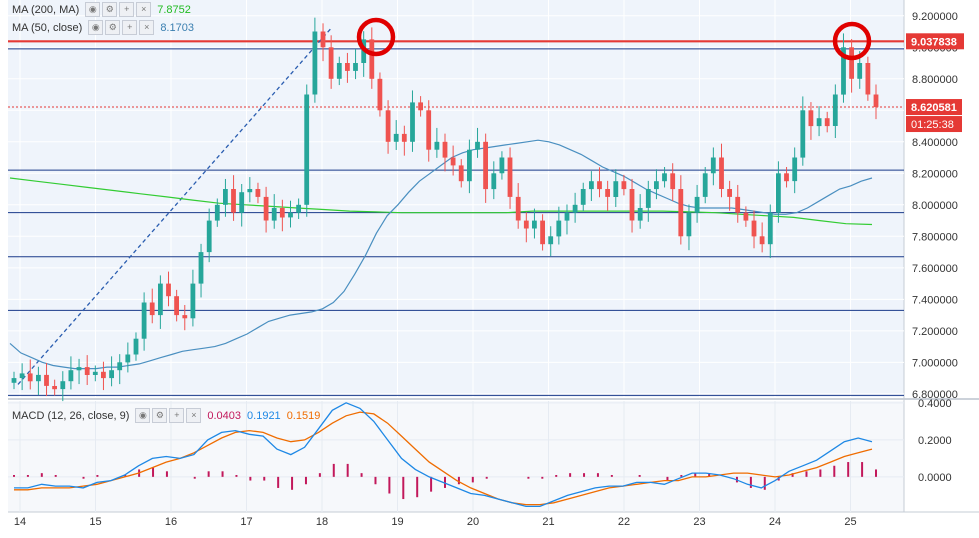 The image size is (979, 538). I want to click on y-tick-label: 6.800000, so click(935, 395).